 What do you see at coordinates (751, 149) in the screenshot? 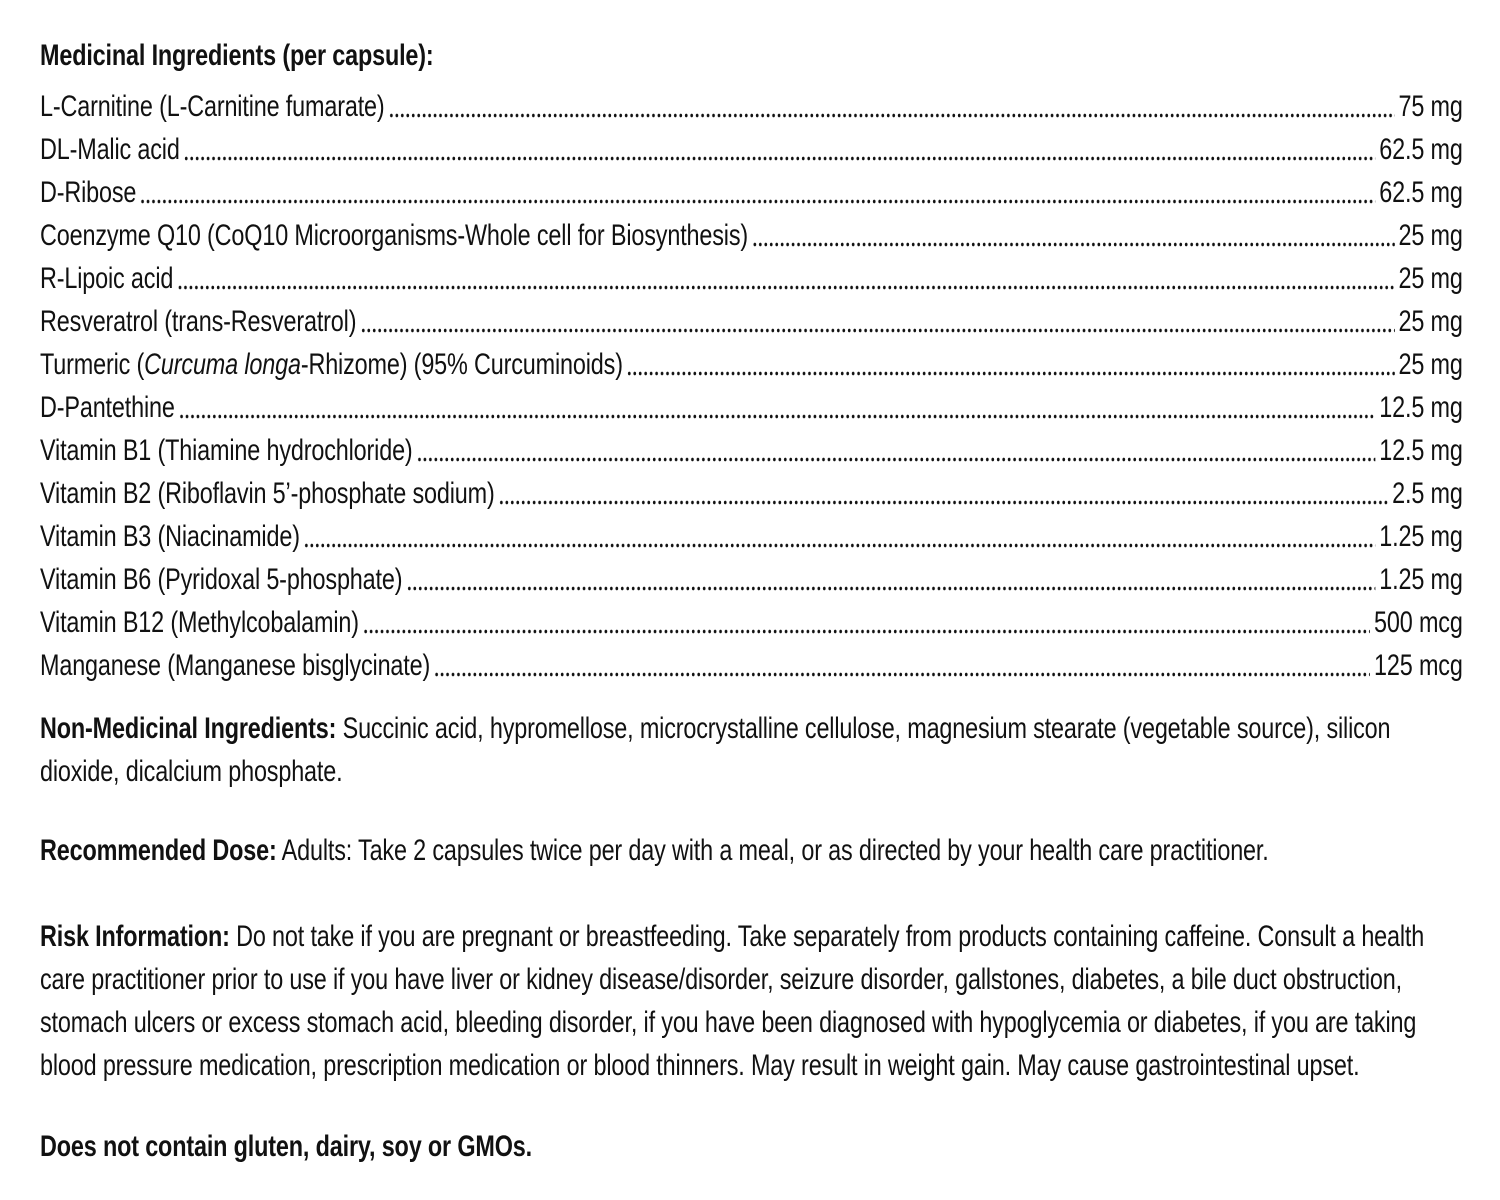
I see `ingredient-row: DL-Malic acid 62.5 mg` at bounding box center [751, 149].